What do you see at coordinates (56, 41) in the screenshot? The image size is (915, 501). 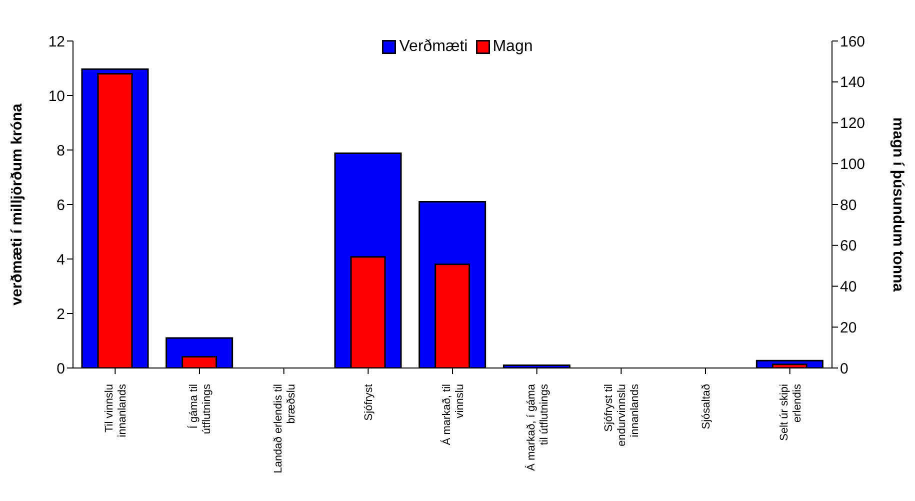 I see `y-tick-label: 12` at bounding box center [56, 41].